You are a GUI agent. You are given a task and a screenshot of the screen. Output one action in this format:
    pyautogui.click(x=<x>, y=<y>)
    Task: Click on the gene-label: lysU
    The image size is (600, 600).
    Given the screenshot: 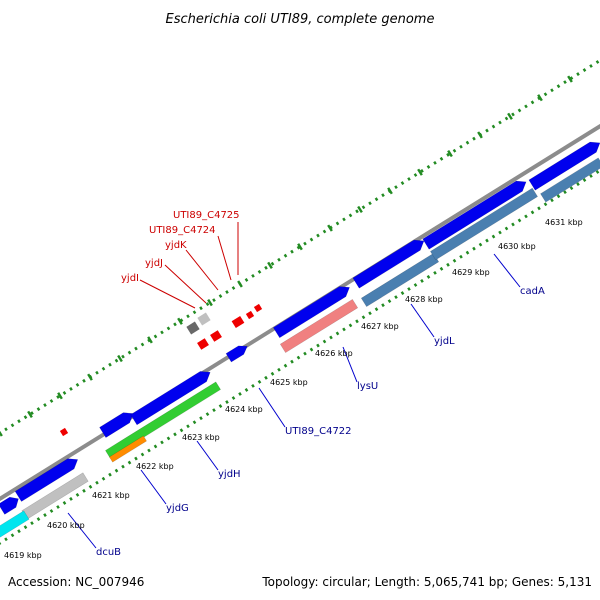 What is the action you would take?
    pyautogui.click(x=367, y=386)
    